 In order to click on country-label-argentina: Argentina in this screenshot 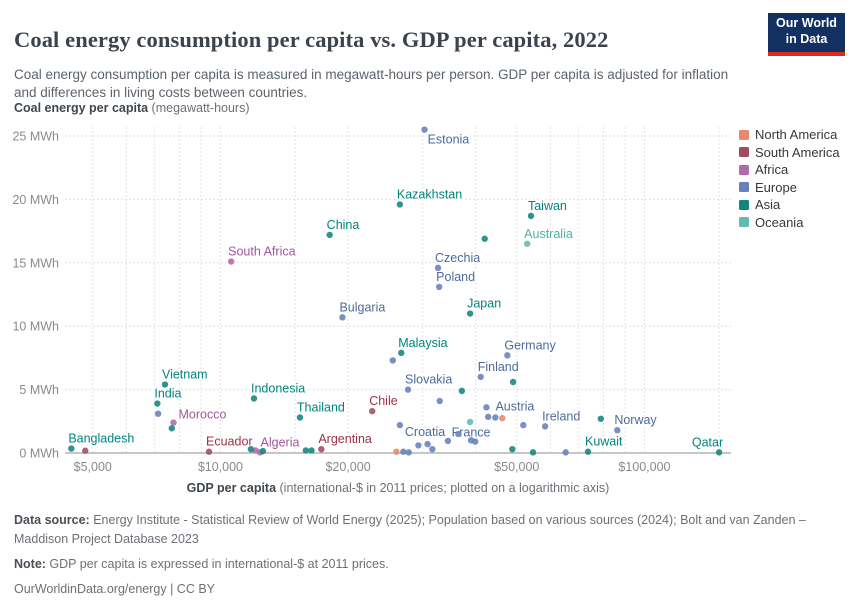, I will do `click(345, 439)`.